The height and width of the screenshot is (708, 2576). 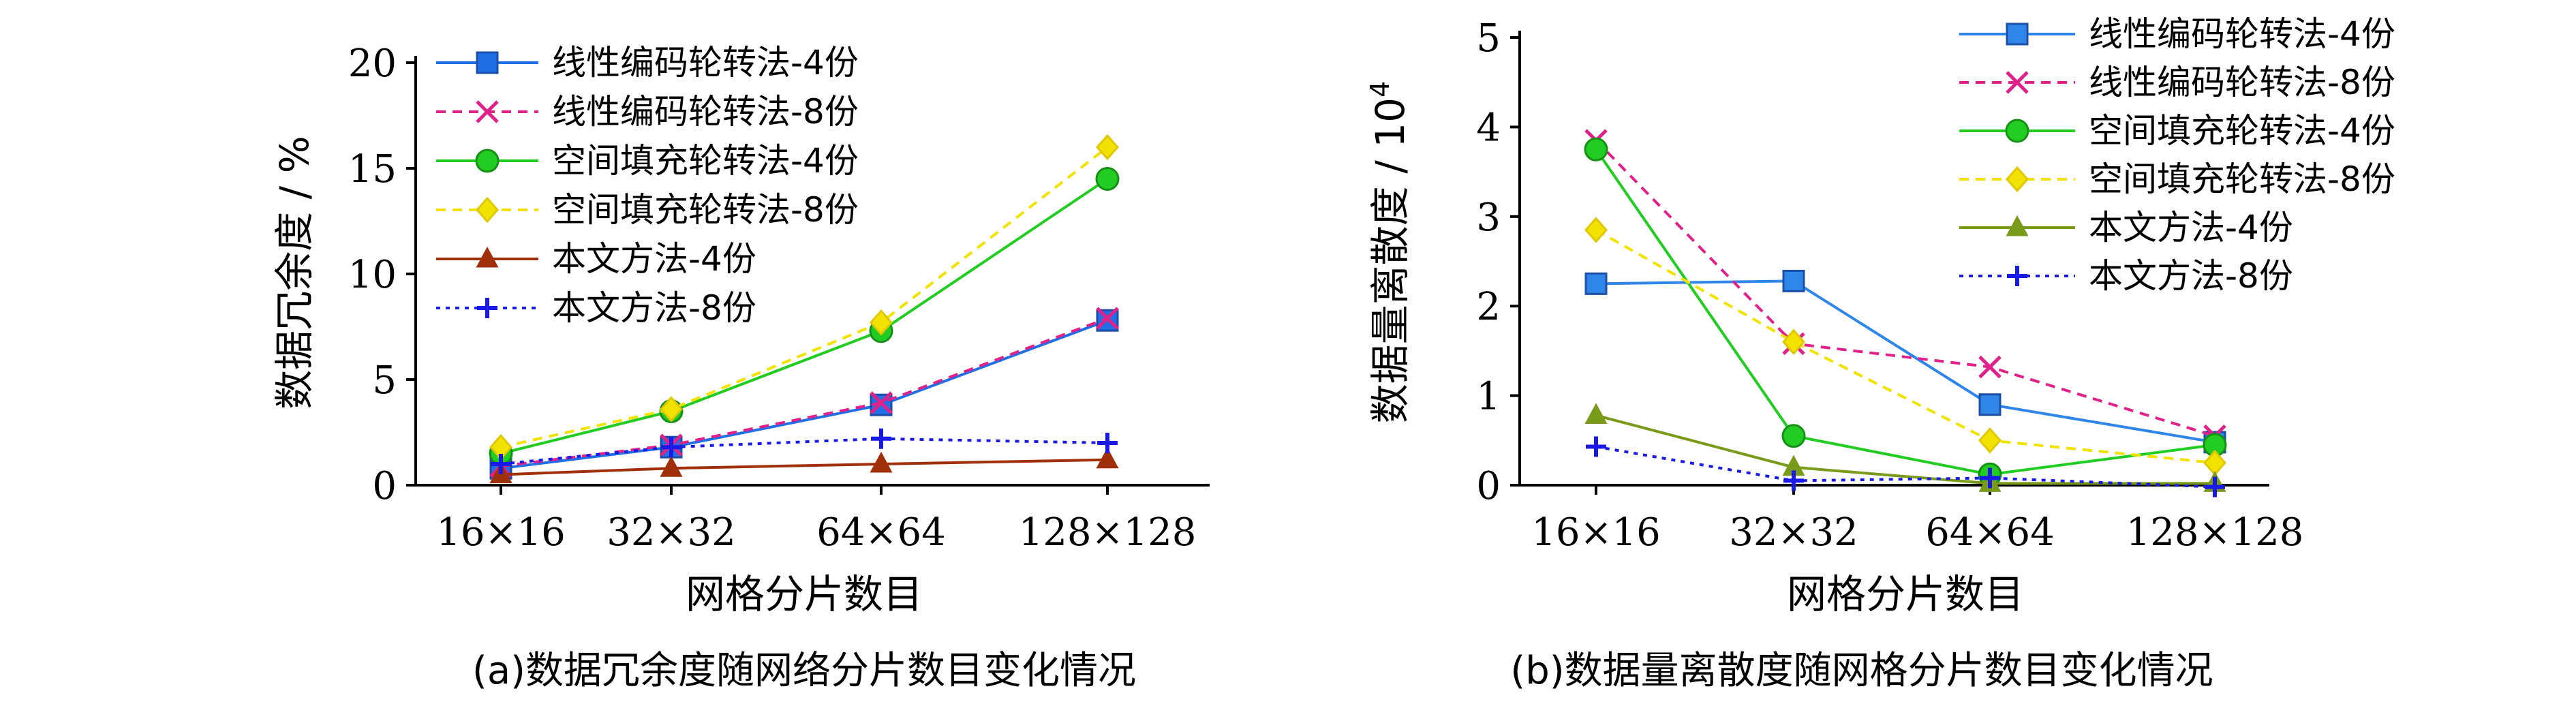 What do you see at coordinates (654, 308) in the screenshot?
I see `chart-a-legend-label-6: 本文方法-8份` at bounding box center [654, 308].